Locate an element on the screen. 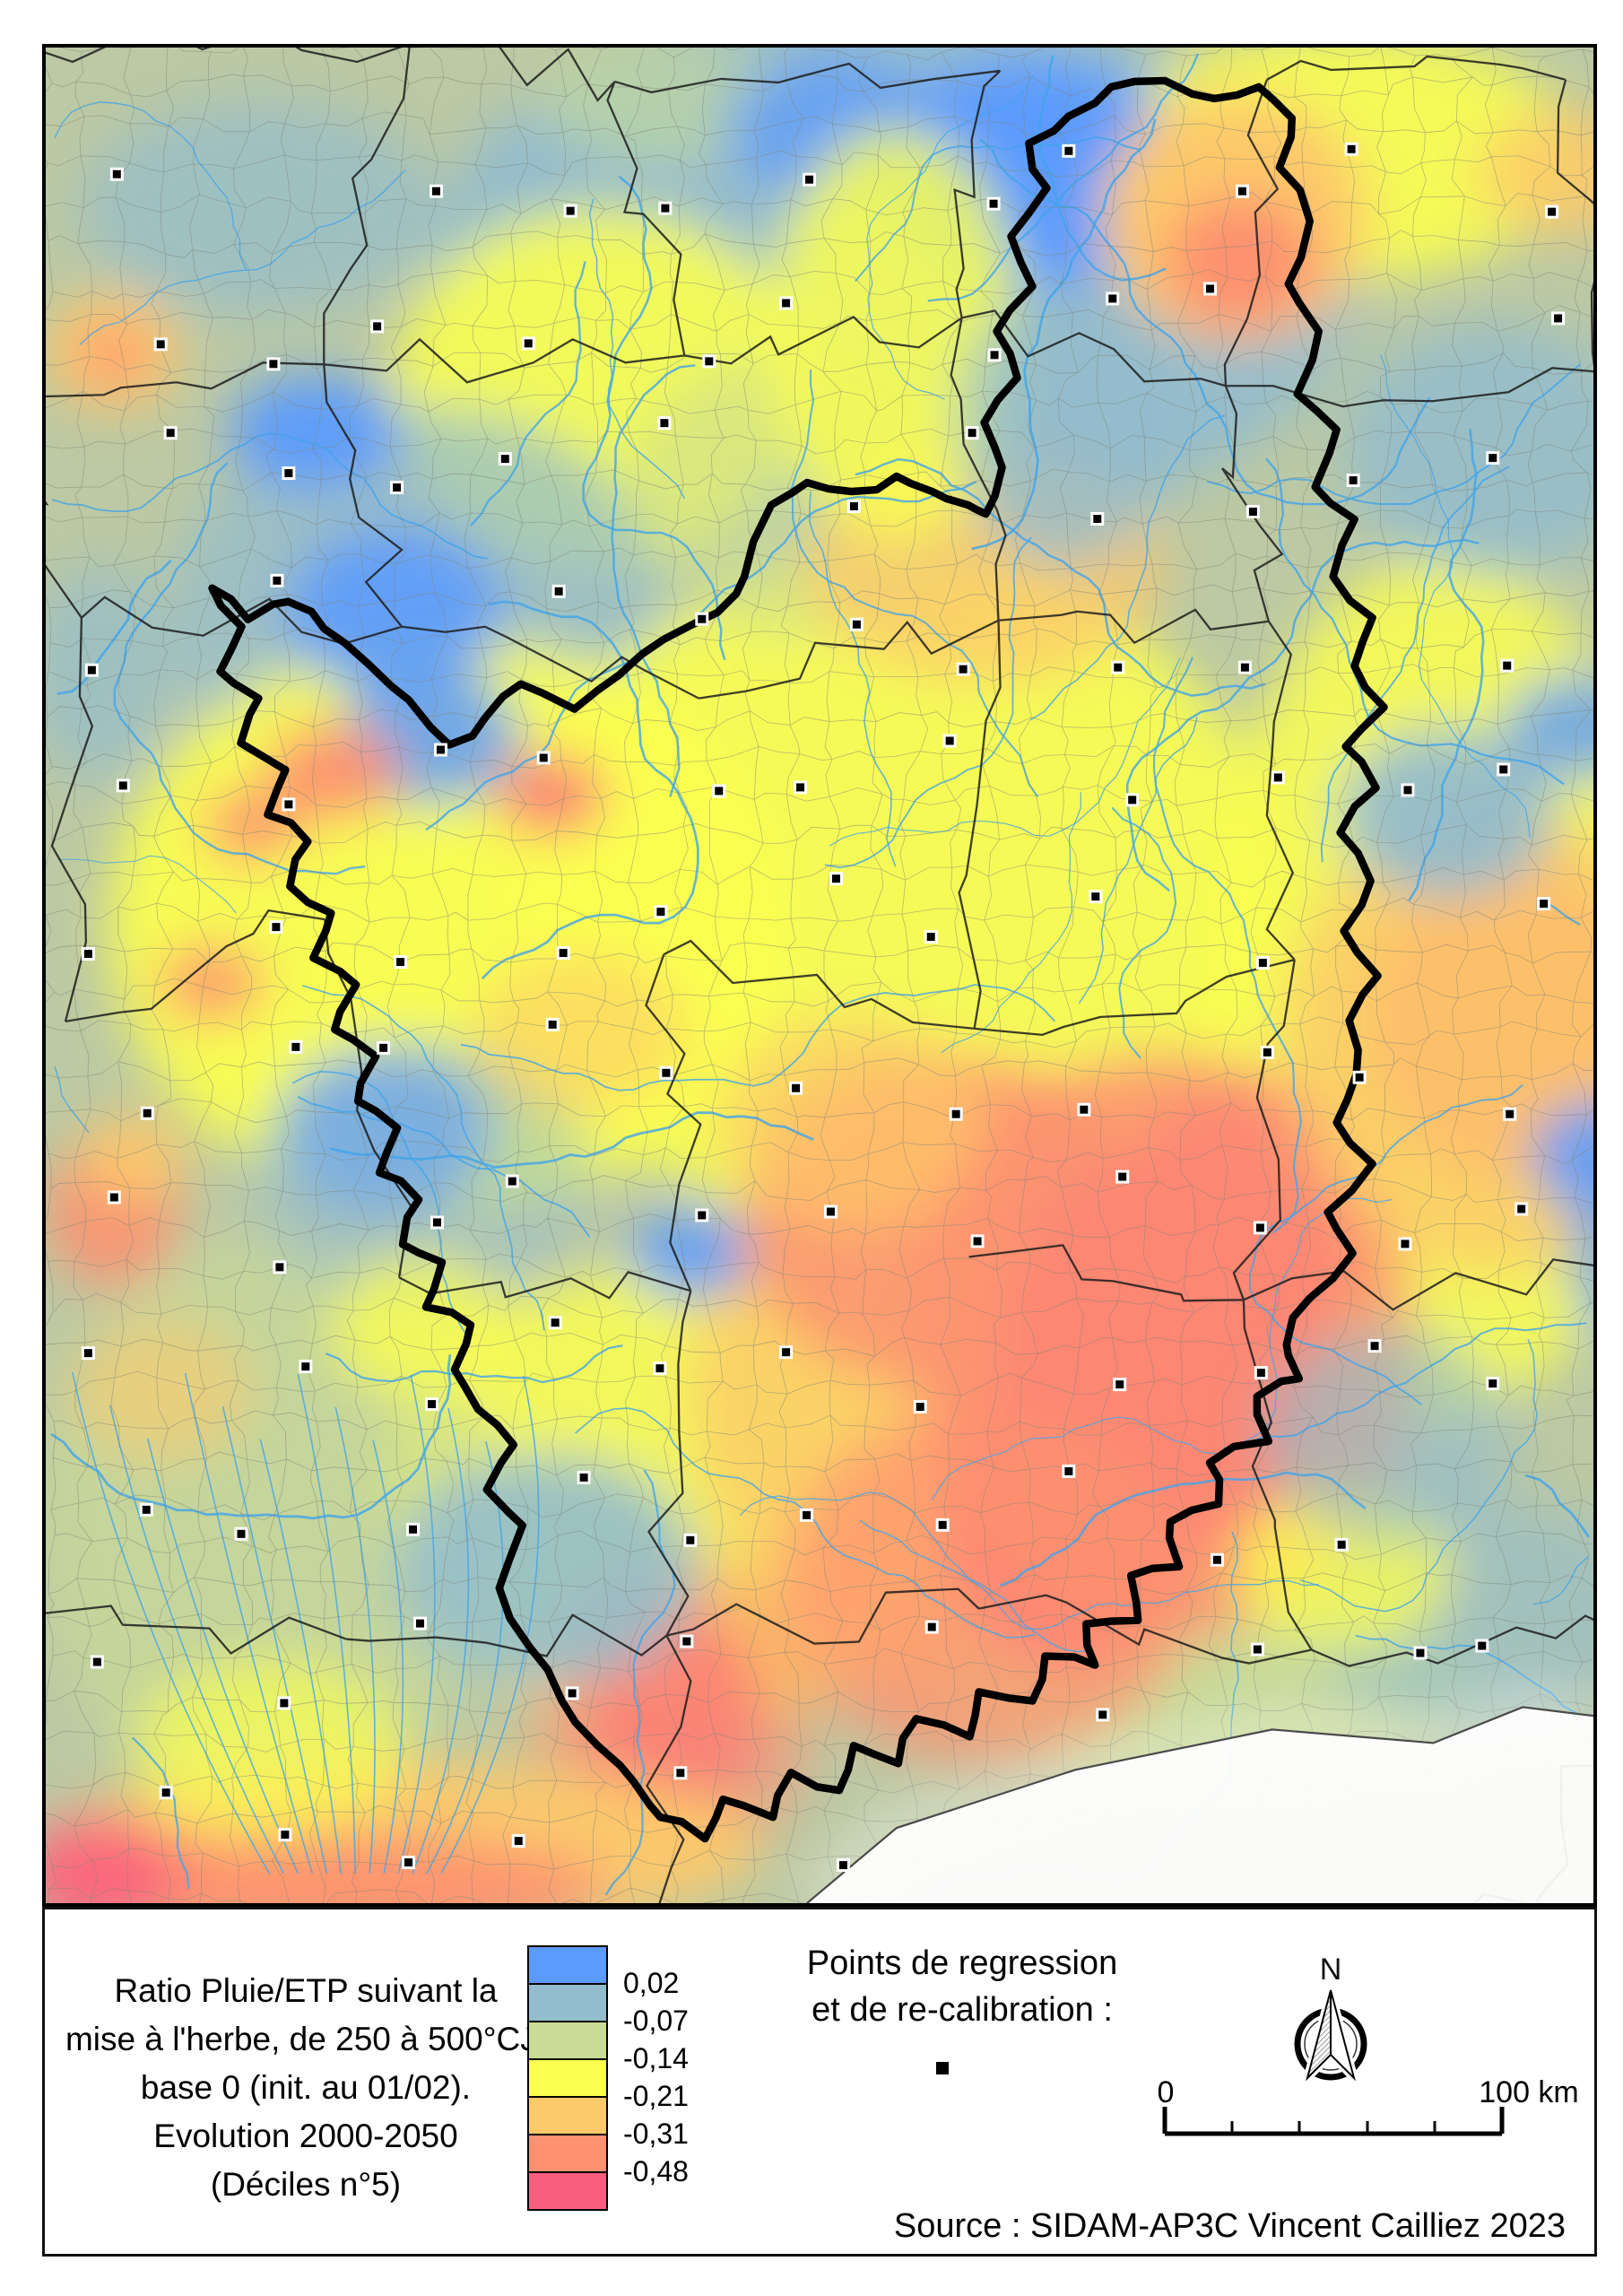 The image size is (1623, 2296). legend-color-ramp is located at coordinates (567, 2078).